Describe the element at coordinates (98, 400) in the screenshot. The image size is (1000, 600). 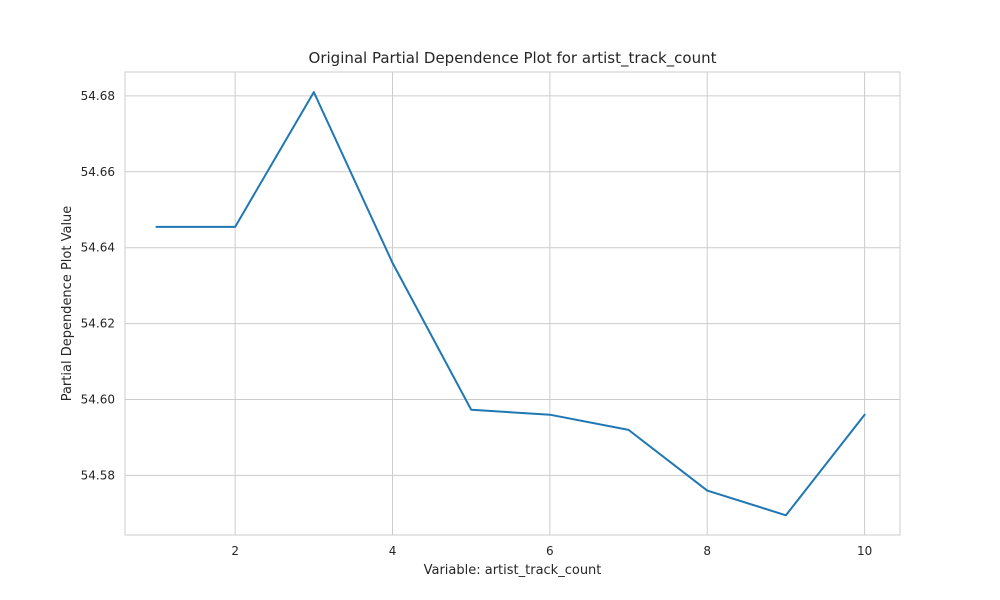
I see `y-tick-label: 54.60` at that location.